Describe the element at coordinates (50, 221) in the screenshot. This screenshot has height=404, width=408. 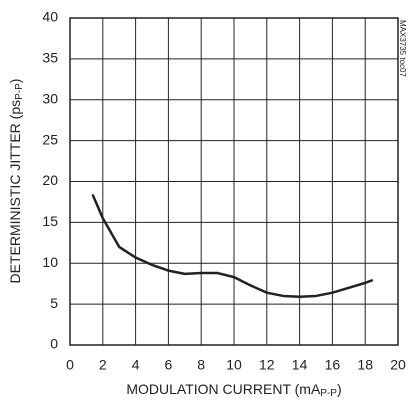
I see `y-tick-label: 15` at that location.